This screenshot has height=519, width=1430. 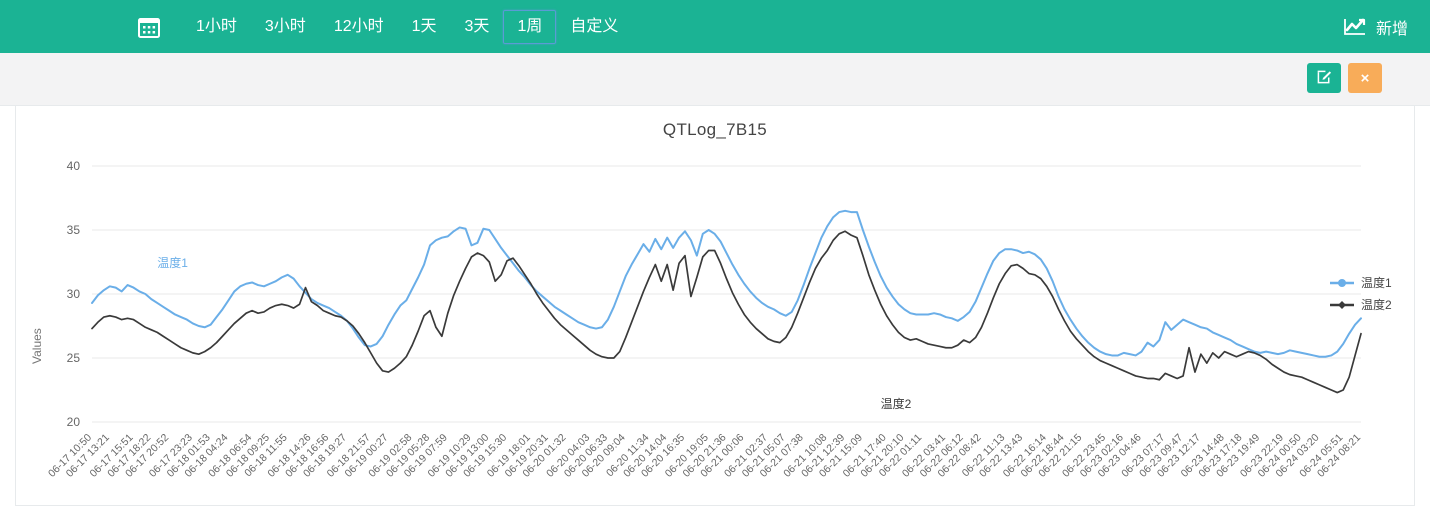 I want to click on line-chart-icon, so click(x=1355, y=27).